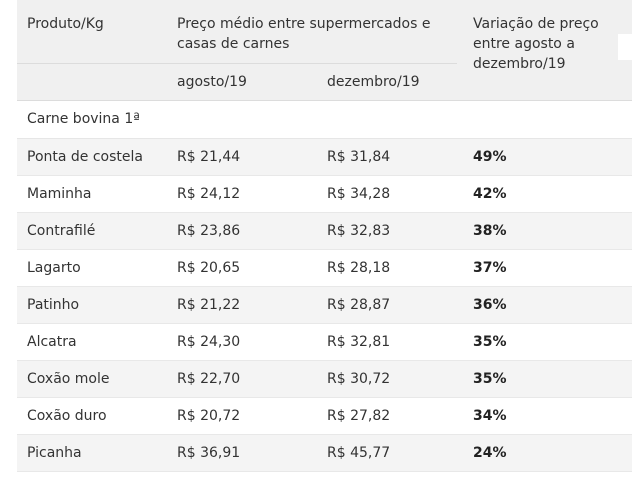  I want to click on cell-variacao: 24%, so click(490, 453).